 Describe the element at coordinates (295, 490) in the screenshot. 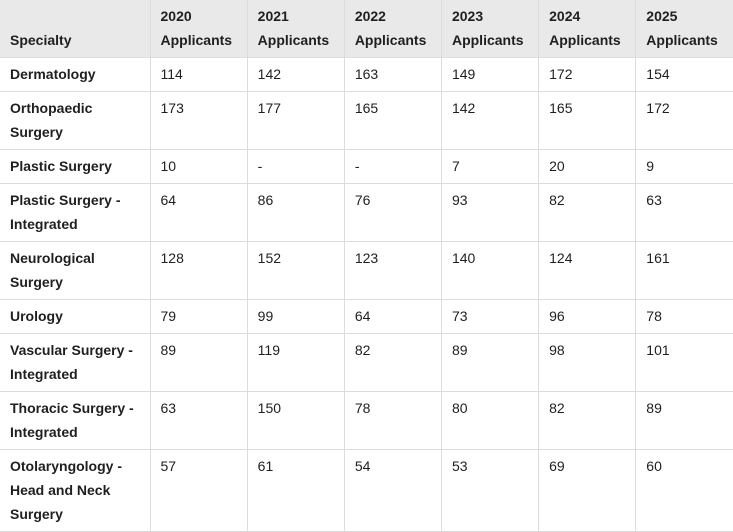

I see `applicant-count-cell: 61` at that location.